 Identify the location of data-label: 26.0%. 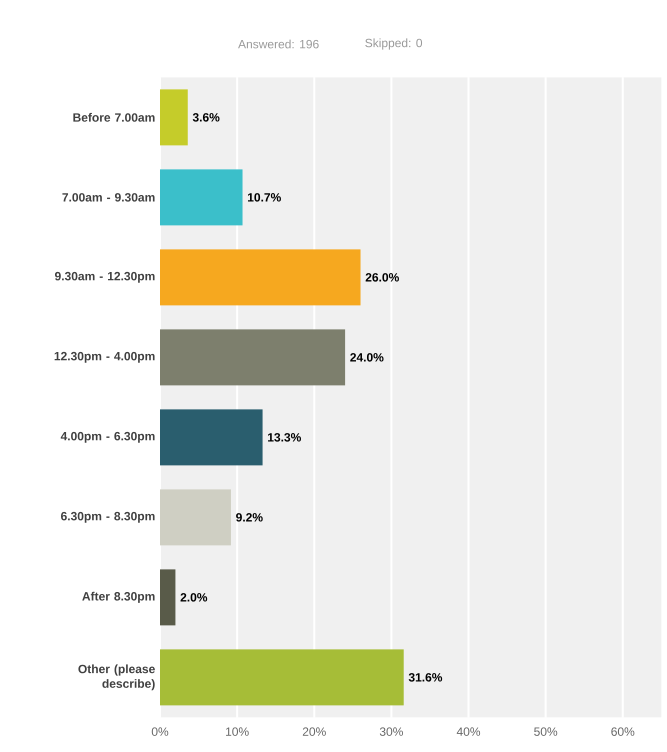
(383, 277).